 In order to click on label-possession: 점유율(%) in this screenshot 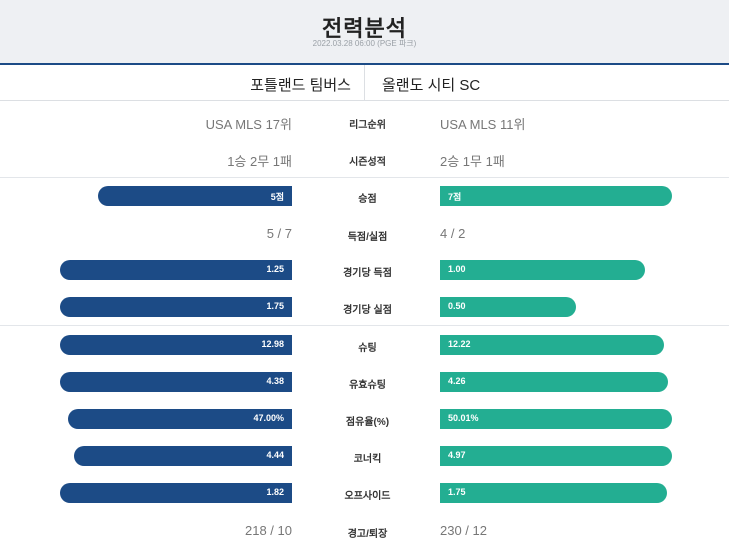, I will do `click(367, 422)`.